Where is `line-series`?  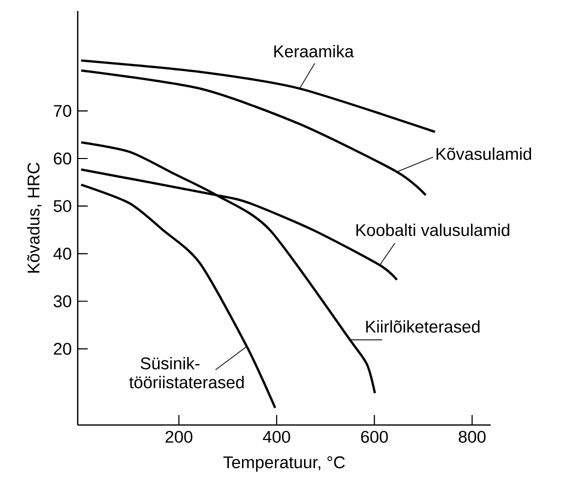 line-series is located at coordinates (258, 96).